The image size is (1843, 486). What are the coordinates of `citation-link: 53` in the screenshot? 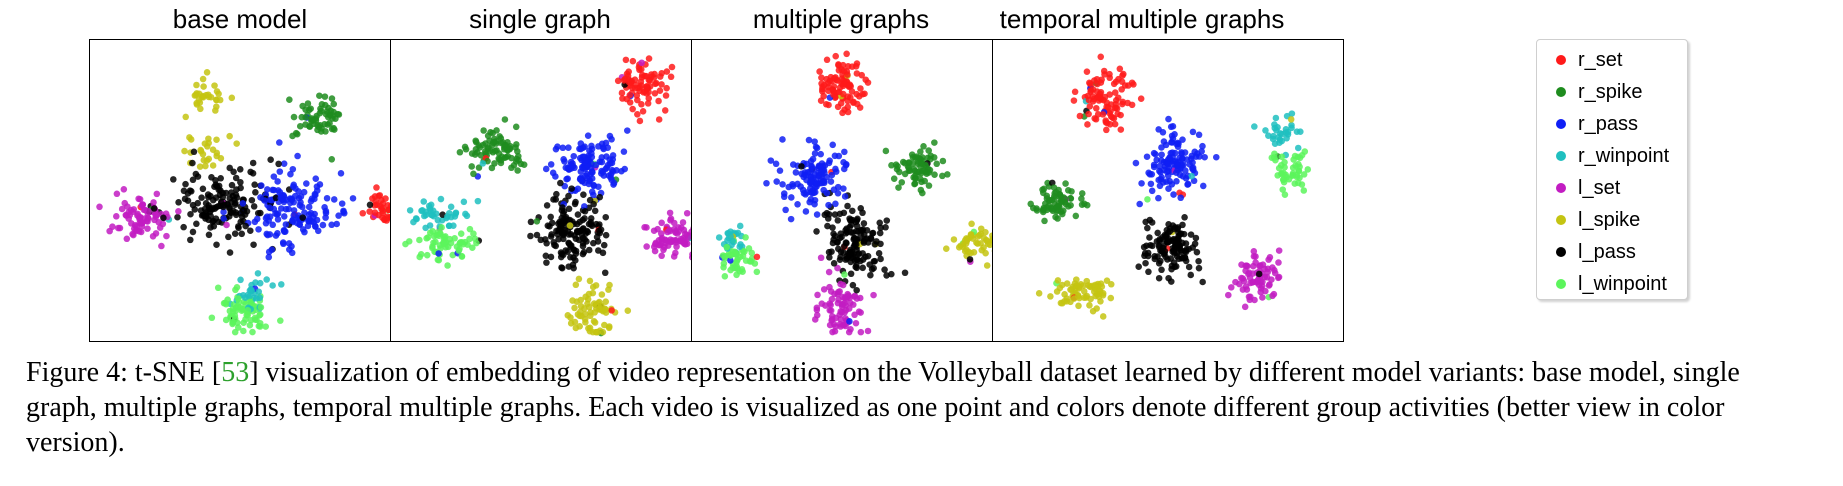 It's located at (235, 372).